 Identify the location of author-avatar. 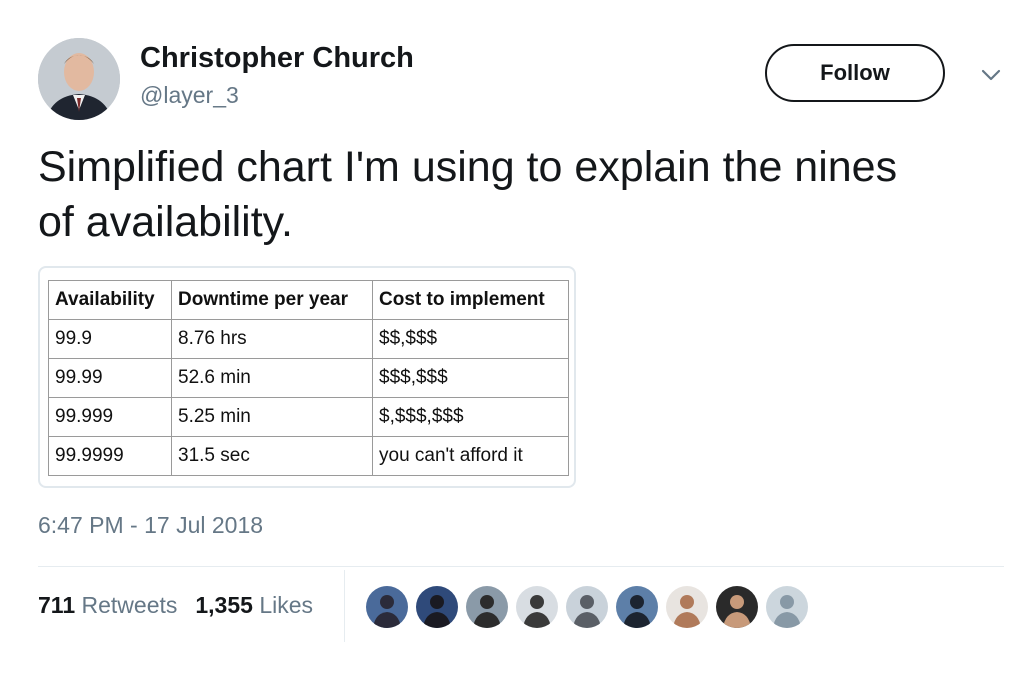
(79, 79).